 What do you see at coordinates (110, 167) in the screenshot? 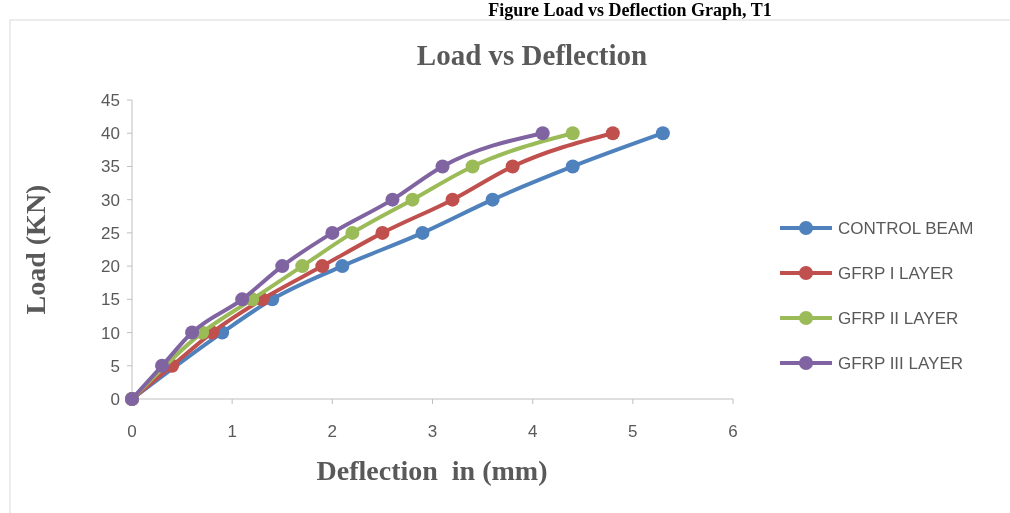
I see `y-tick-label: 35` at bounding box center [110, 167].